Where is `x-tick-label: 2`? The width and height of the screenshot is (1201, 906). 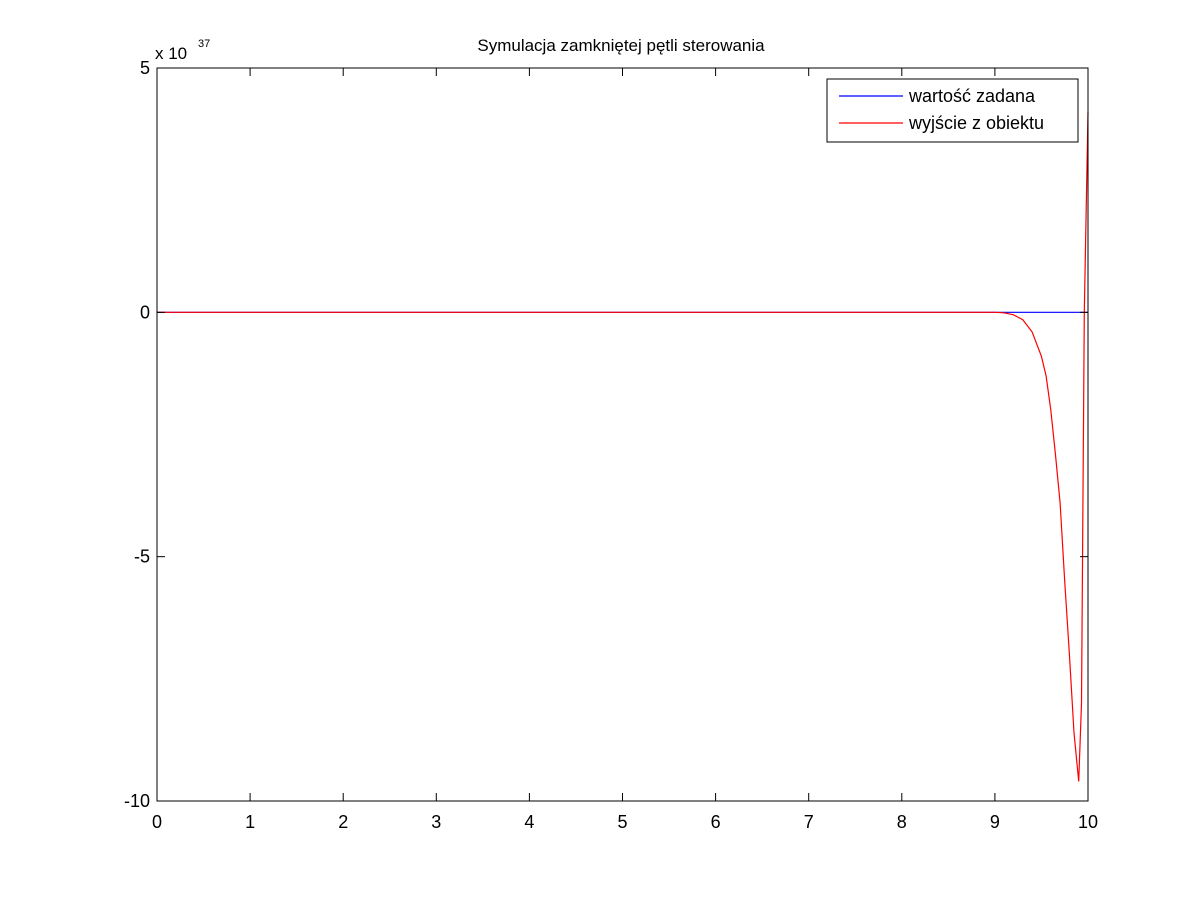 x-tick-label: 2 is located at coordinates (343, 822).